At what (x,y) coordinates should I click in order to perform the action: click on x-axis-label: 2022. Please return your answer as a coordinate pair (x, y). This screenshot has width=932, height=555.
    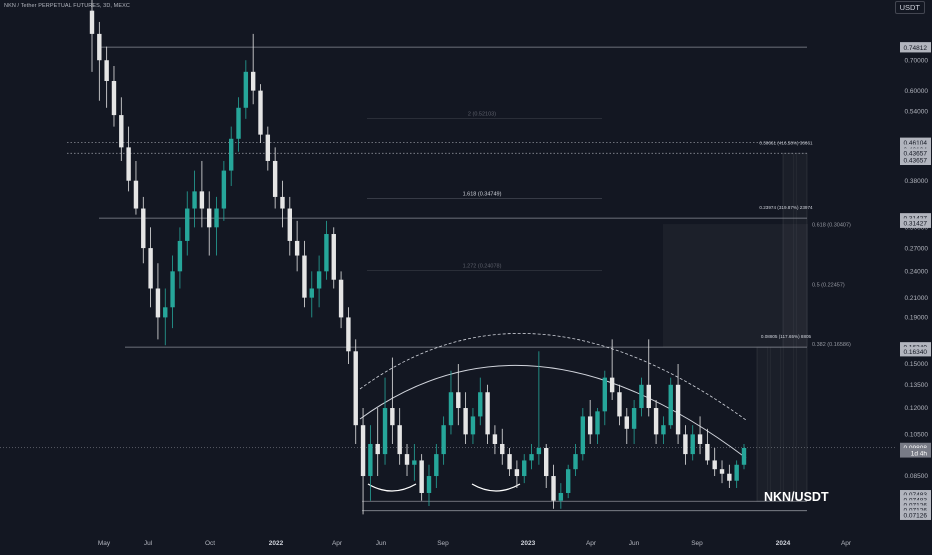
    Looking at the image, I should click on (276, 543).